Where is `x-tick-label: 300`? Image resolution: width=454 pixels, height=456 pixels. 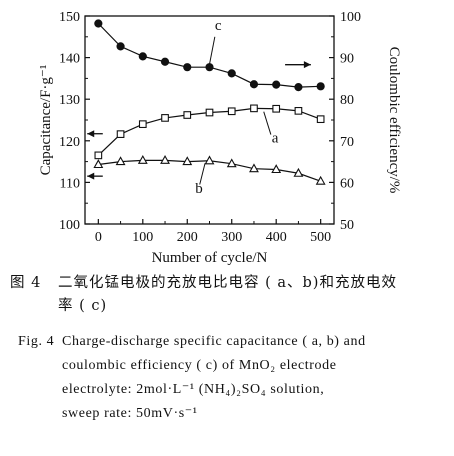 x-tick-label: 300 is located at coordinates (231, 237).